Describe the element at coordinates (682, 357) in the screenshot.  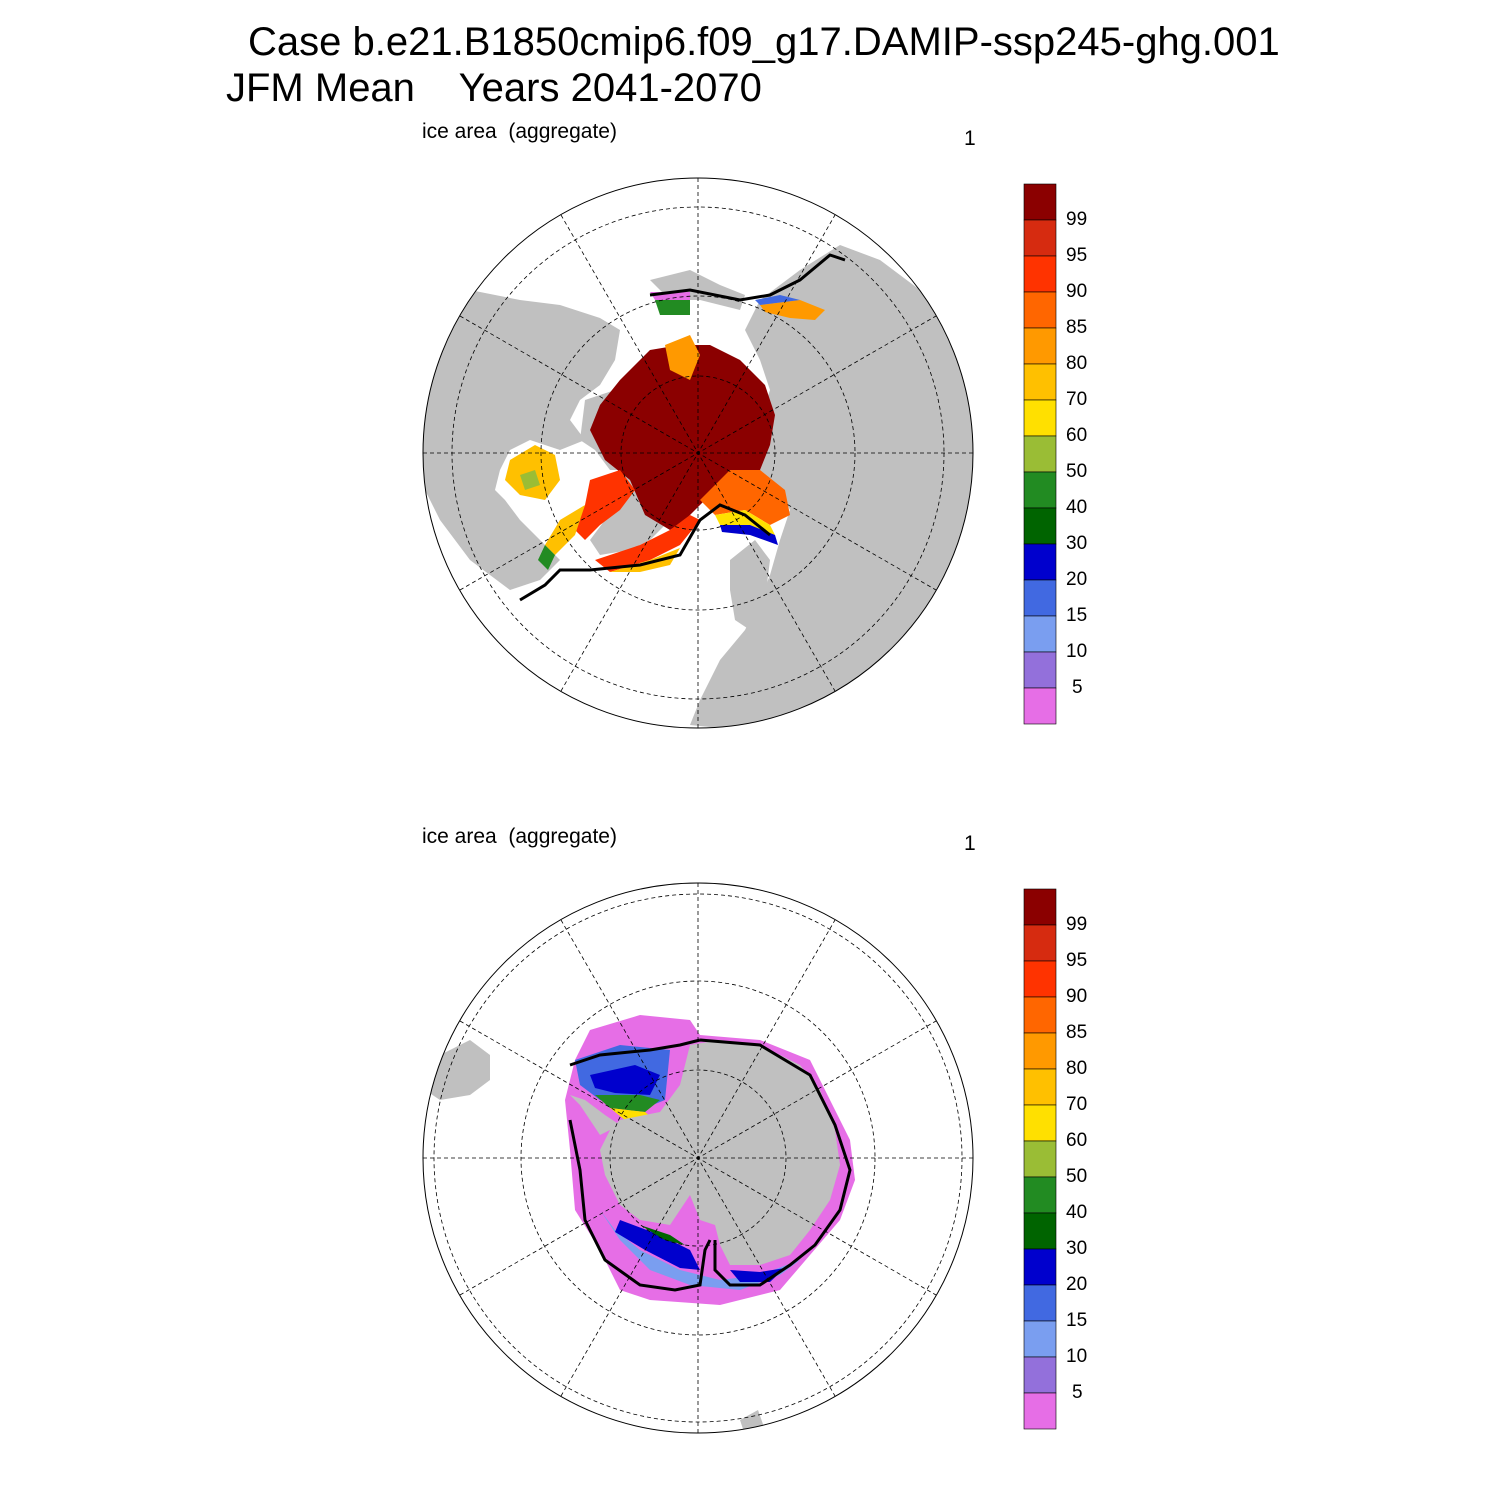
I see `ice-chukchi` at that location.